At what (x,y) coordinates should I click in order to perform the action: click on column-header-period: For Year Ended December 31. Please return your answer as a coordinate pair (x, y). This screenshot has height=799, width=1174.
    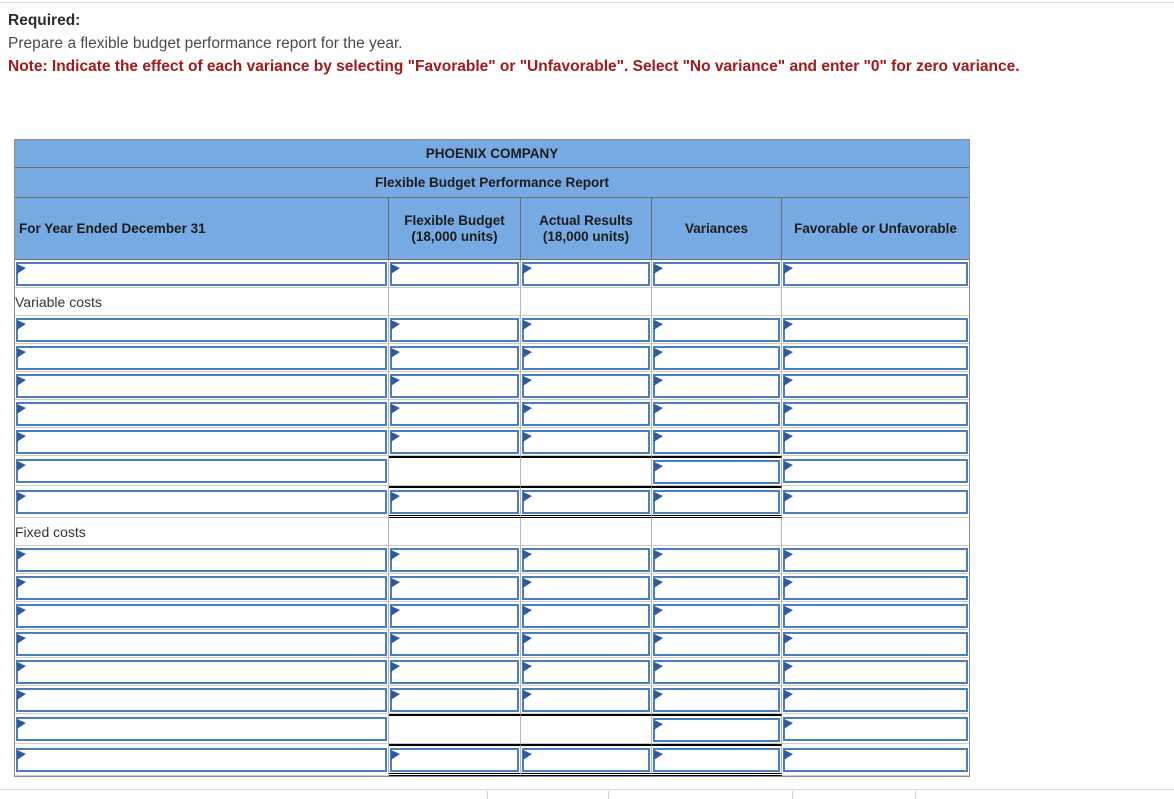
    Looking at the image, I should click on (202, 229).